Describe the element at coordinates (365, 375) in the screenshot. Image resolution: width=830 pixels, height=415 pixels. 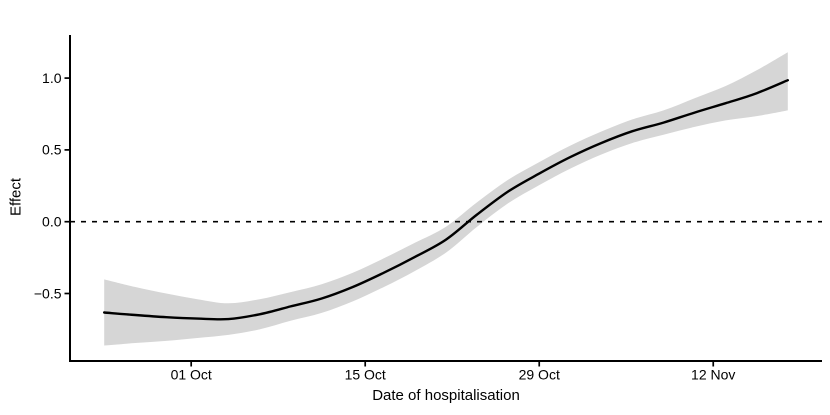
I see `x-tick-label: 15 Oct` at that location.